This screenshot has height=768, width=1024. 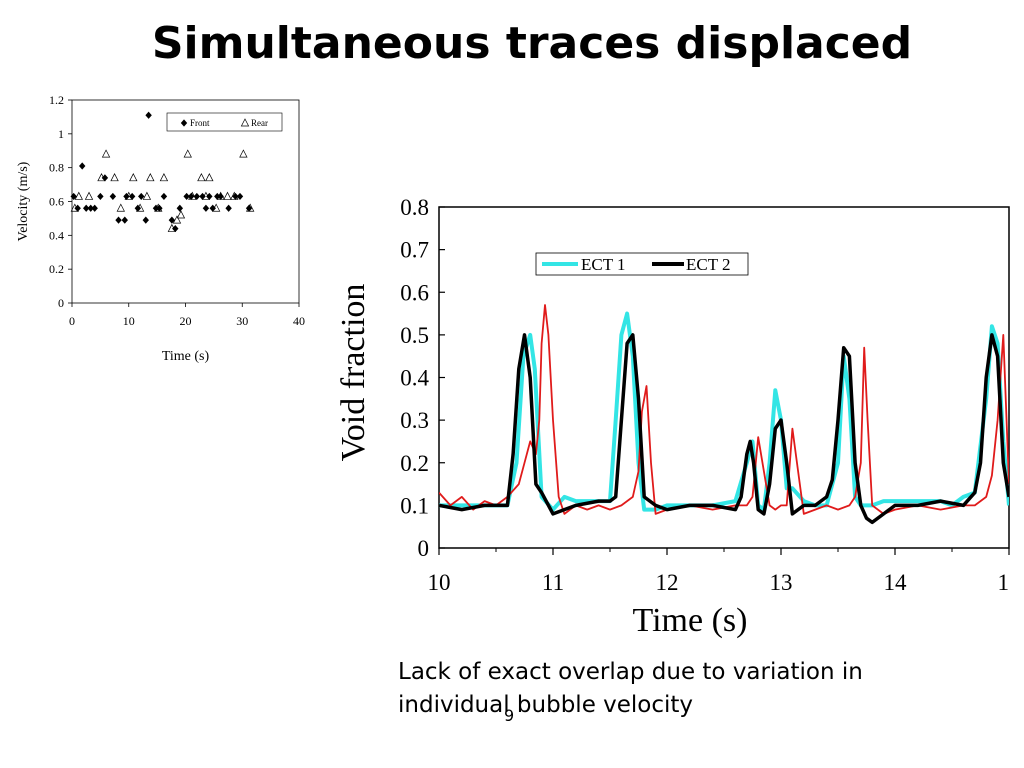 What do you see at coordinates (509, 715) in the screenshot?
I see `slide-number: 9` at bounding box center [509, 715].